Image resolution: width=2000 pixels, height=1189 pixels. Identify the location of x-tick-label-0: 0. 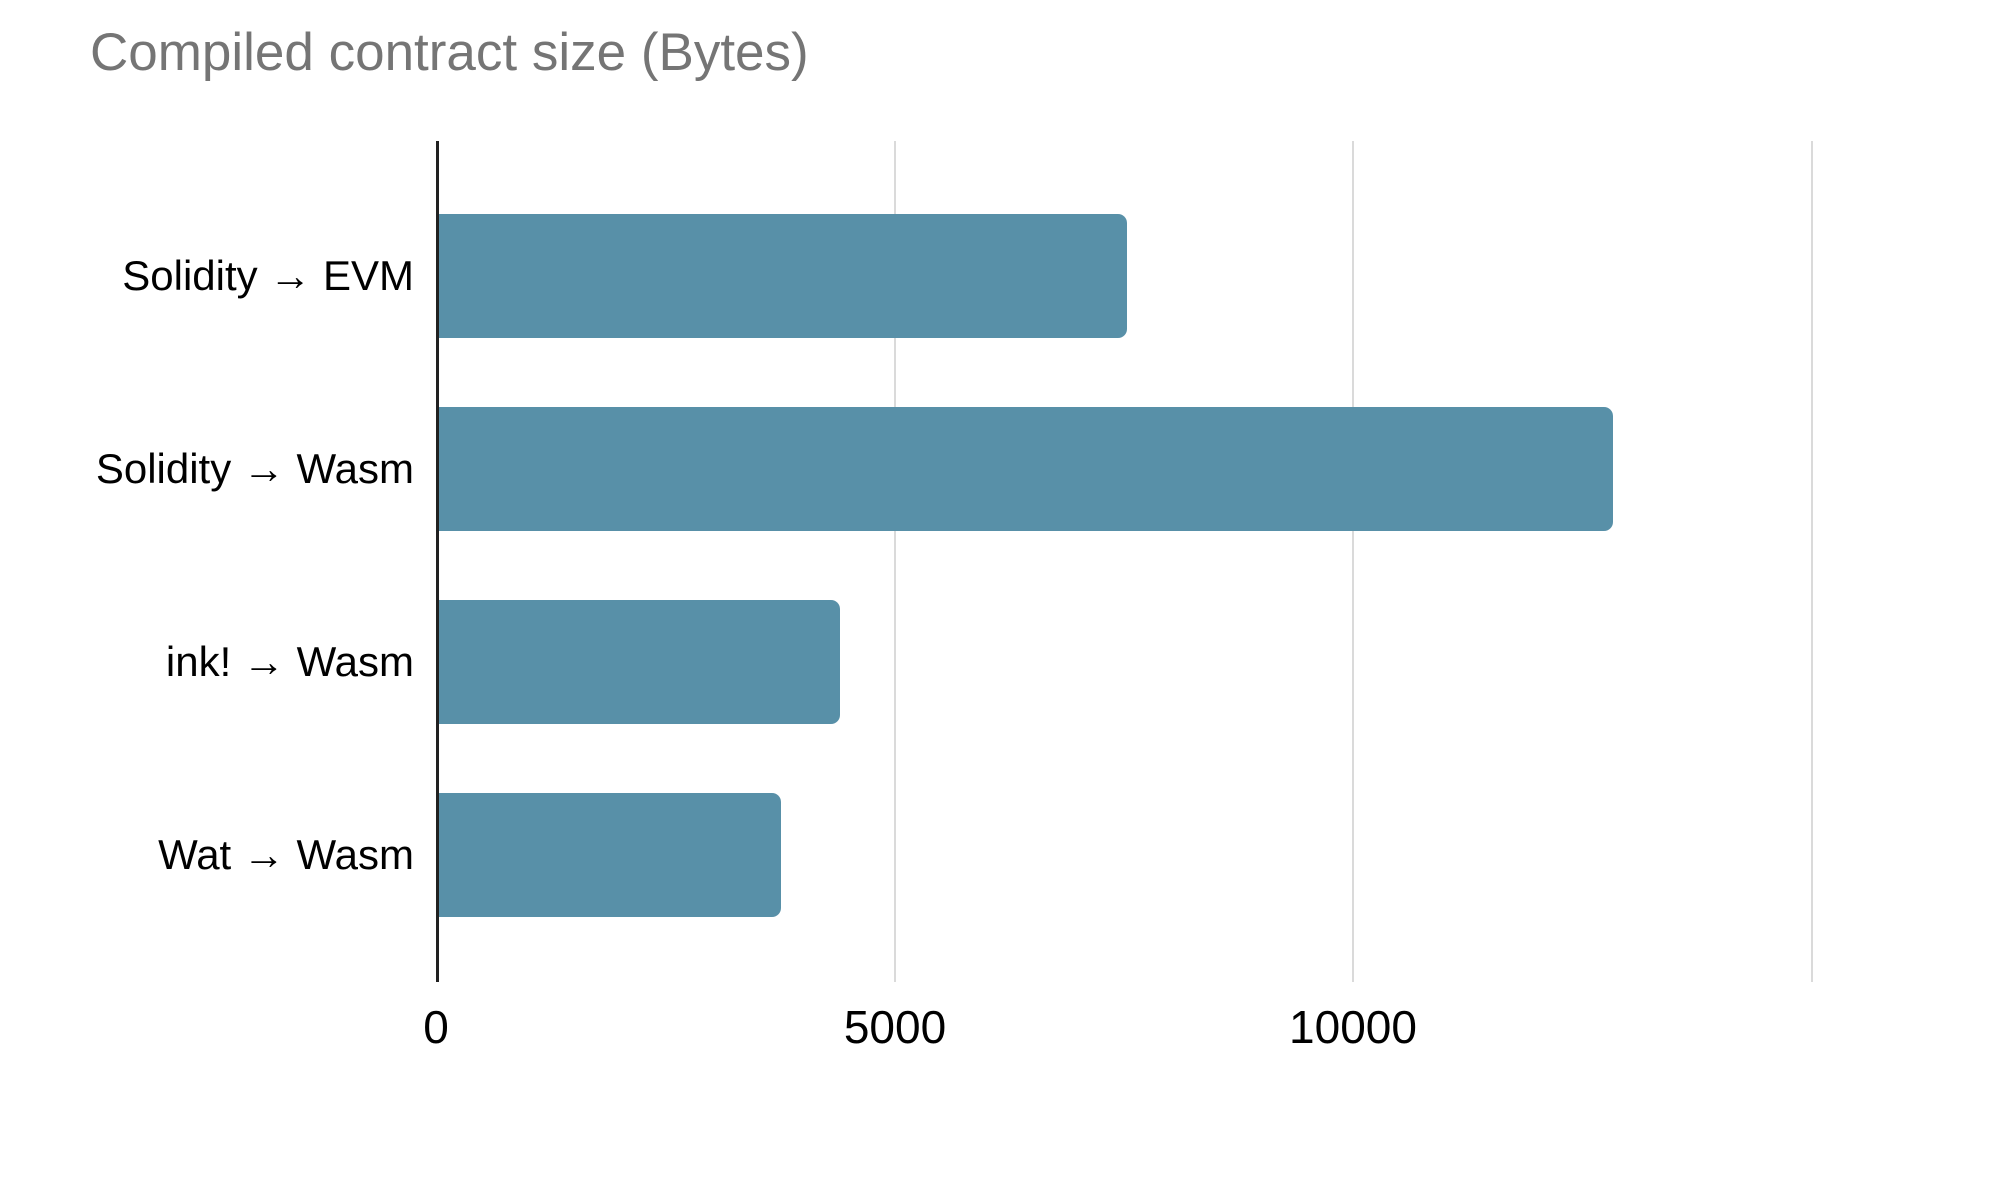
(436, 1027).